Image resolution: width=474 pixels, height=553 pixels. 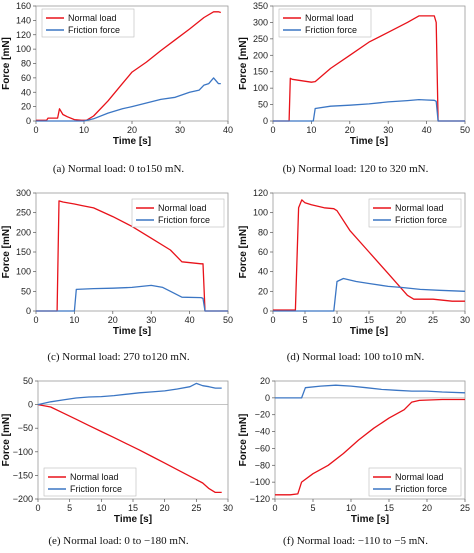 I want to click on caption-c: (c) Normal load: 270 to120 mN., so click(x=118, y=357).